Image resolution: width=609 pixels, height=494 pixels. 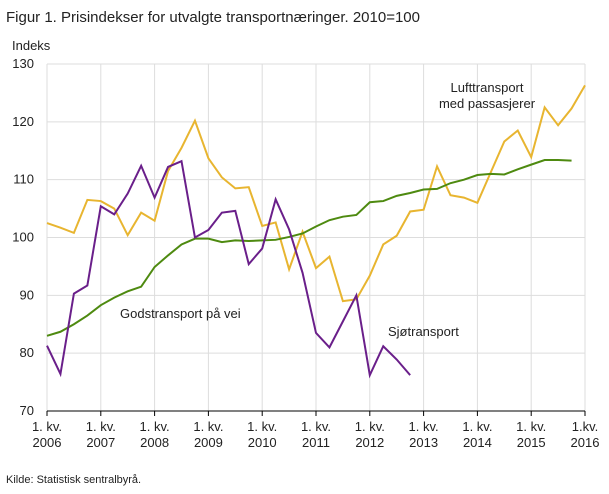 I want to click on x-tick-label-line: 2008, so click(x=154, y=442).